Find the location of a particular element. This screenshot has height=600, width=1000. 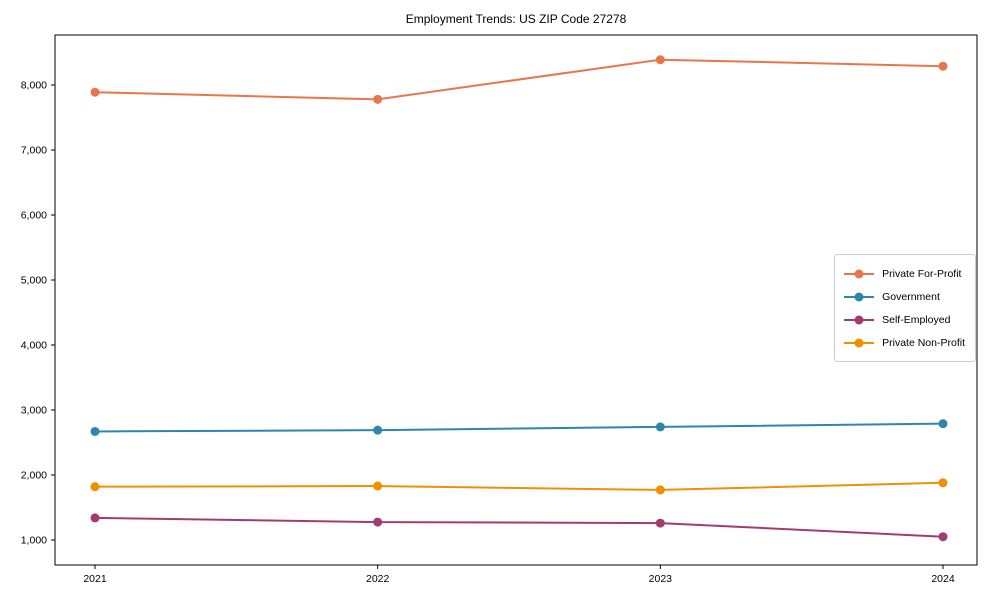

y-tick-label: 6,000 is located at coordinates (34, 216).